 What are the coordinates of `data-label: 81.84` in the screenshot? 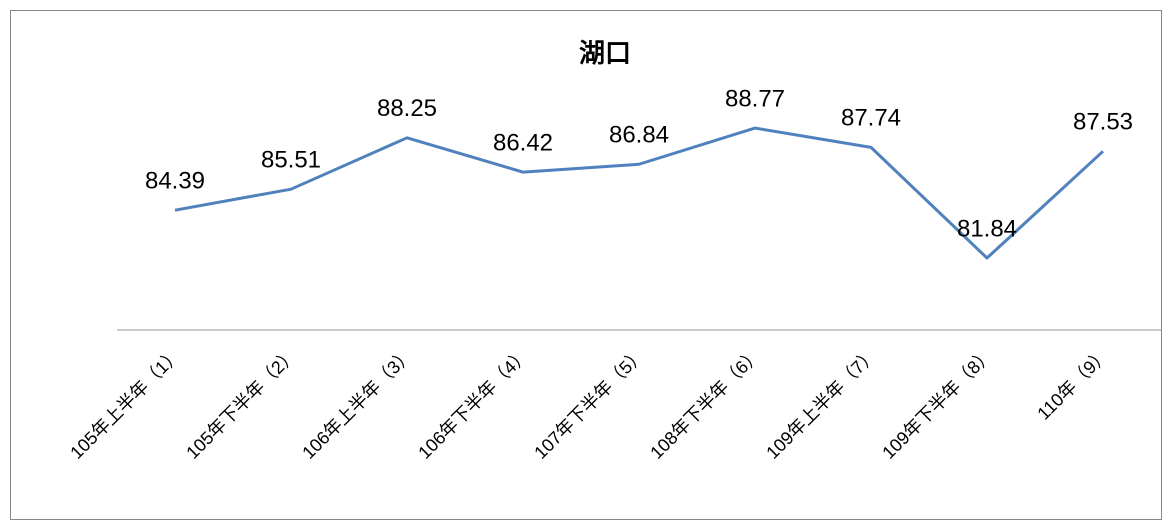 It's located at (987, 228).